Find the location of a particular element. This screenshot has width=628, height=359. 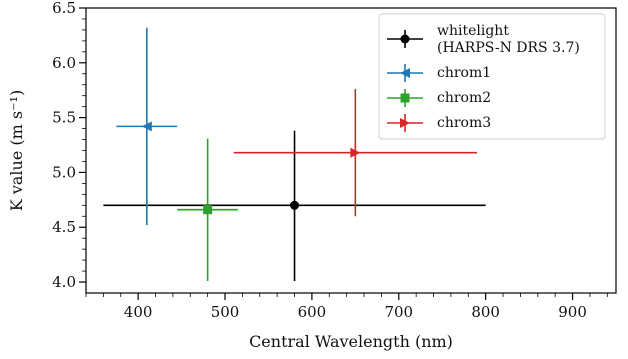

x-tick-label: 600 is located at coordinates (312, 312).